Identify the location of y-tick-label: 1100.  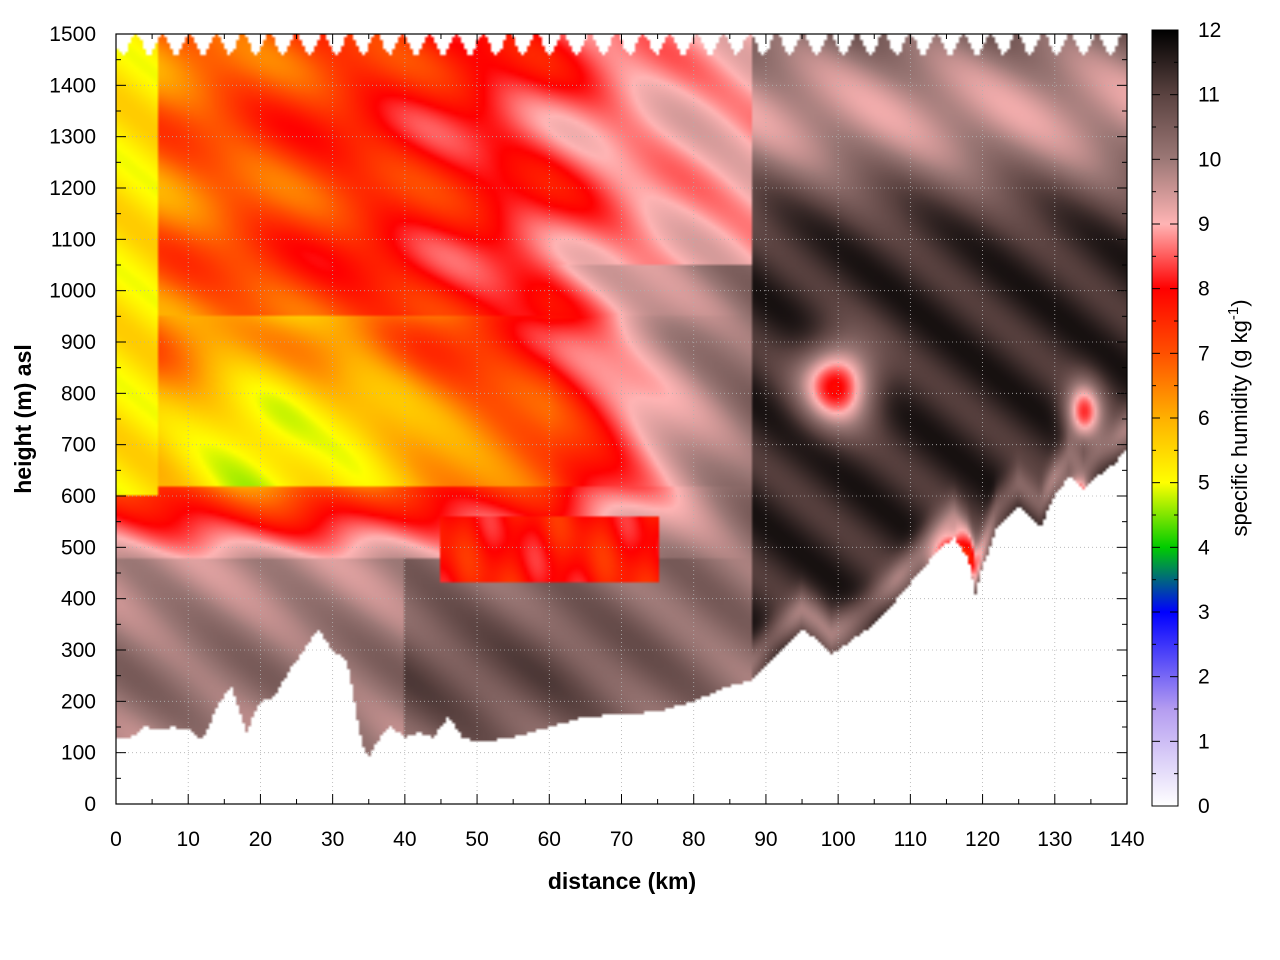
(73, 239).